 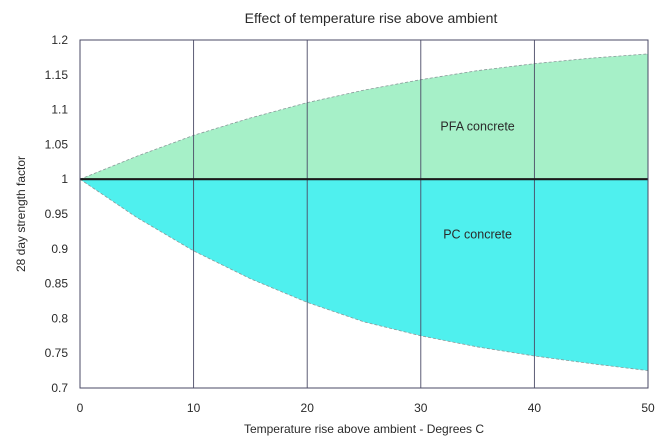 What do you see at coordinates (59, 388) in the screenshot?
I see `y-tick-label: 0.7` at bounding box center [59, 388].